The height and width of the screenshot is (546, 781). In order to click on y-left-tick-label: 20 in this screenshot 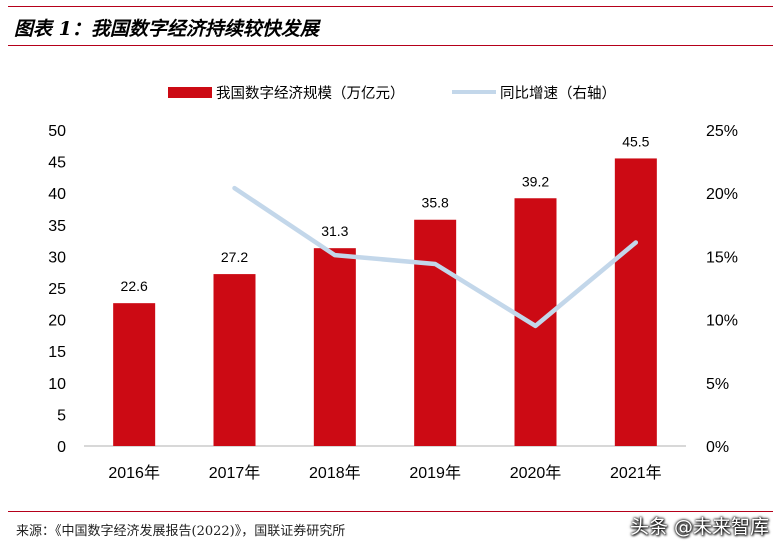, I will do `click(57, 321)`.